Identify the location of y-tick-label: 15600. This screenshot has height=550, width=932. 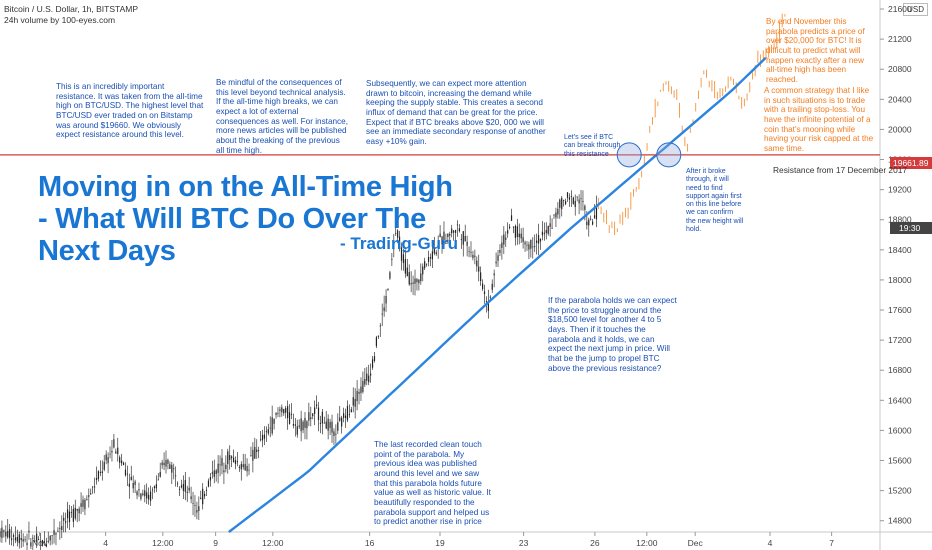
(900, 461).